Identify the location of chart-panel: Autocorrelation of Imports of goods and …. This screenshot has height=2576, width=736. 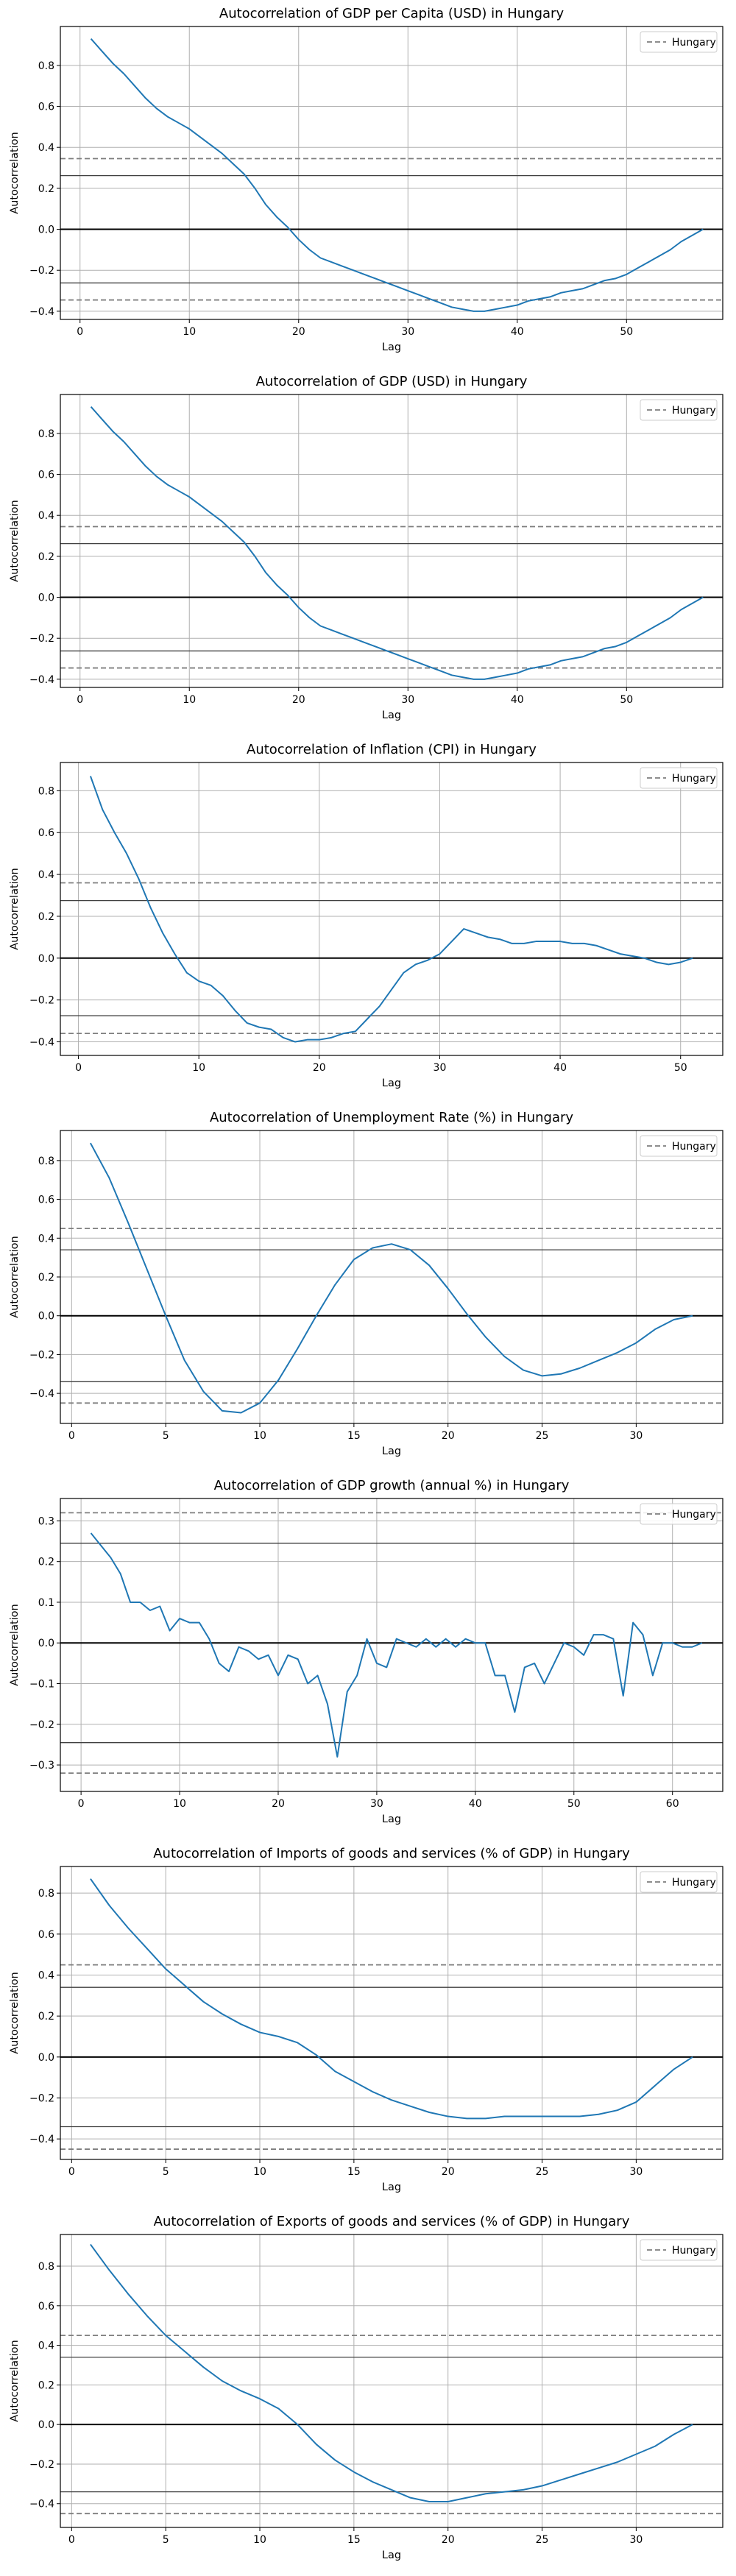
(366, 2019).